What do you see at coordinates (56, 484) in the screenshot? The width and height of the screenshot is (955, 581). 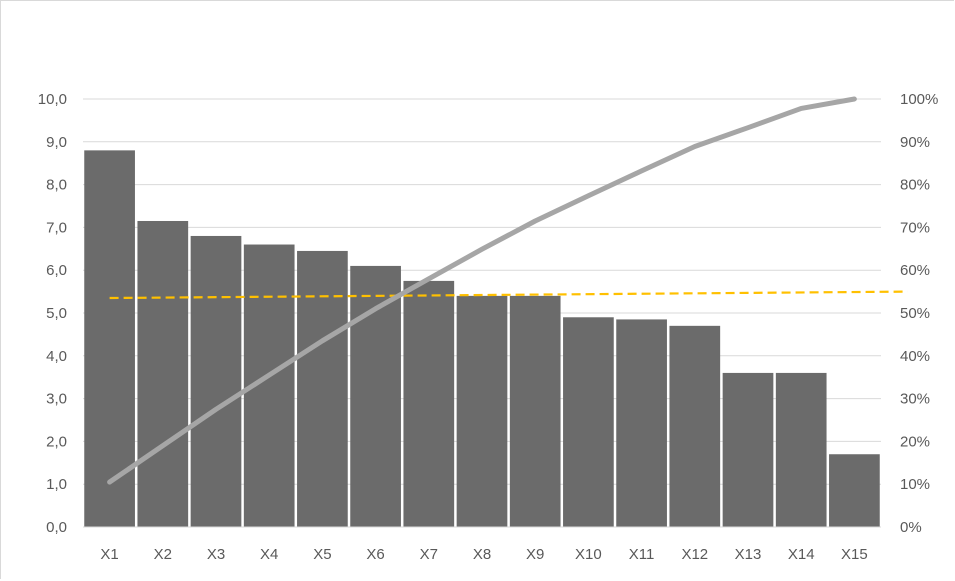 I see `left-axis-tick-label: 1,0` at bounding box center [56, 484].